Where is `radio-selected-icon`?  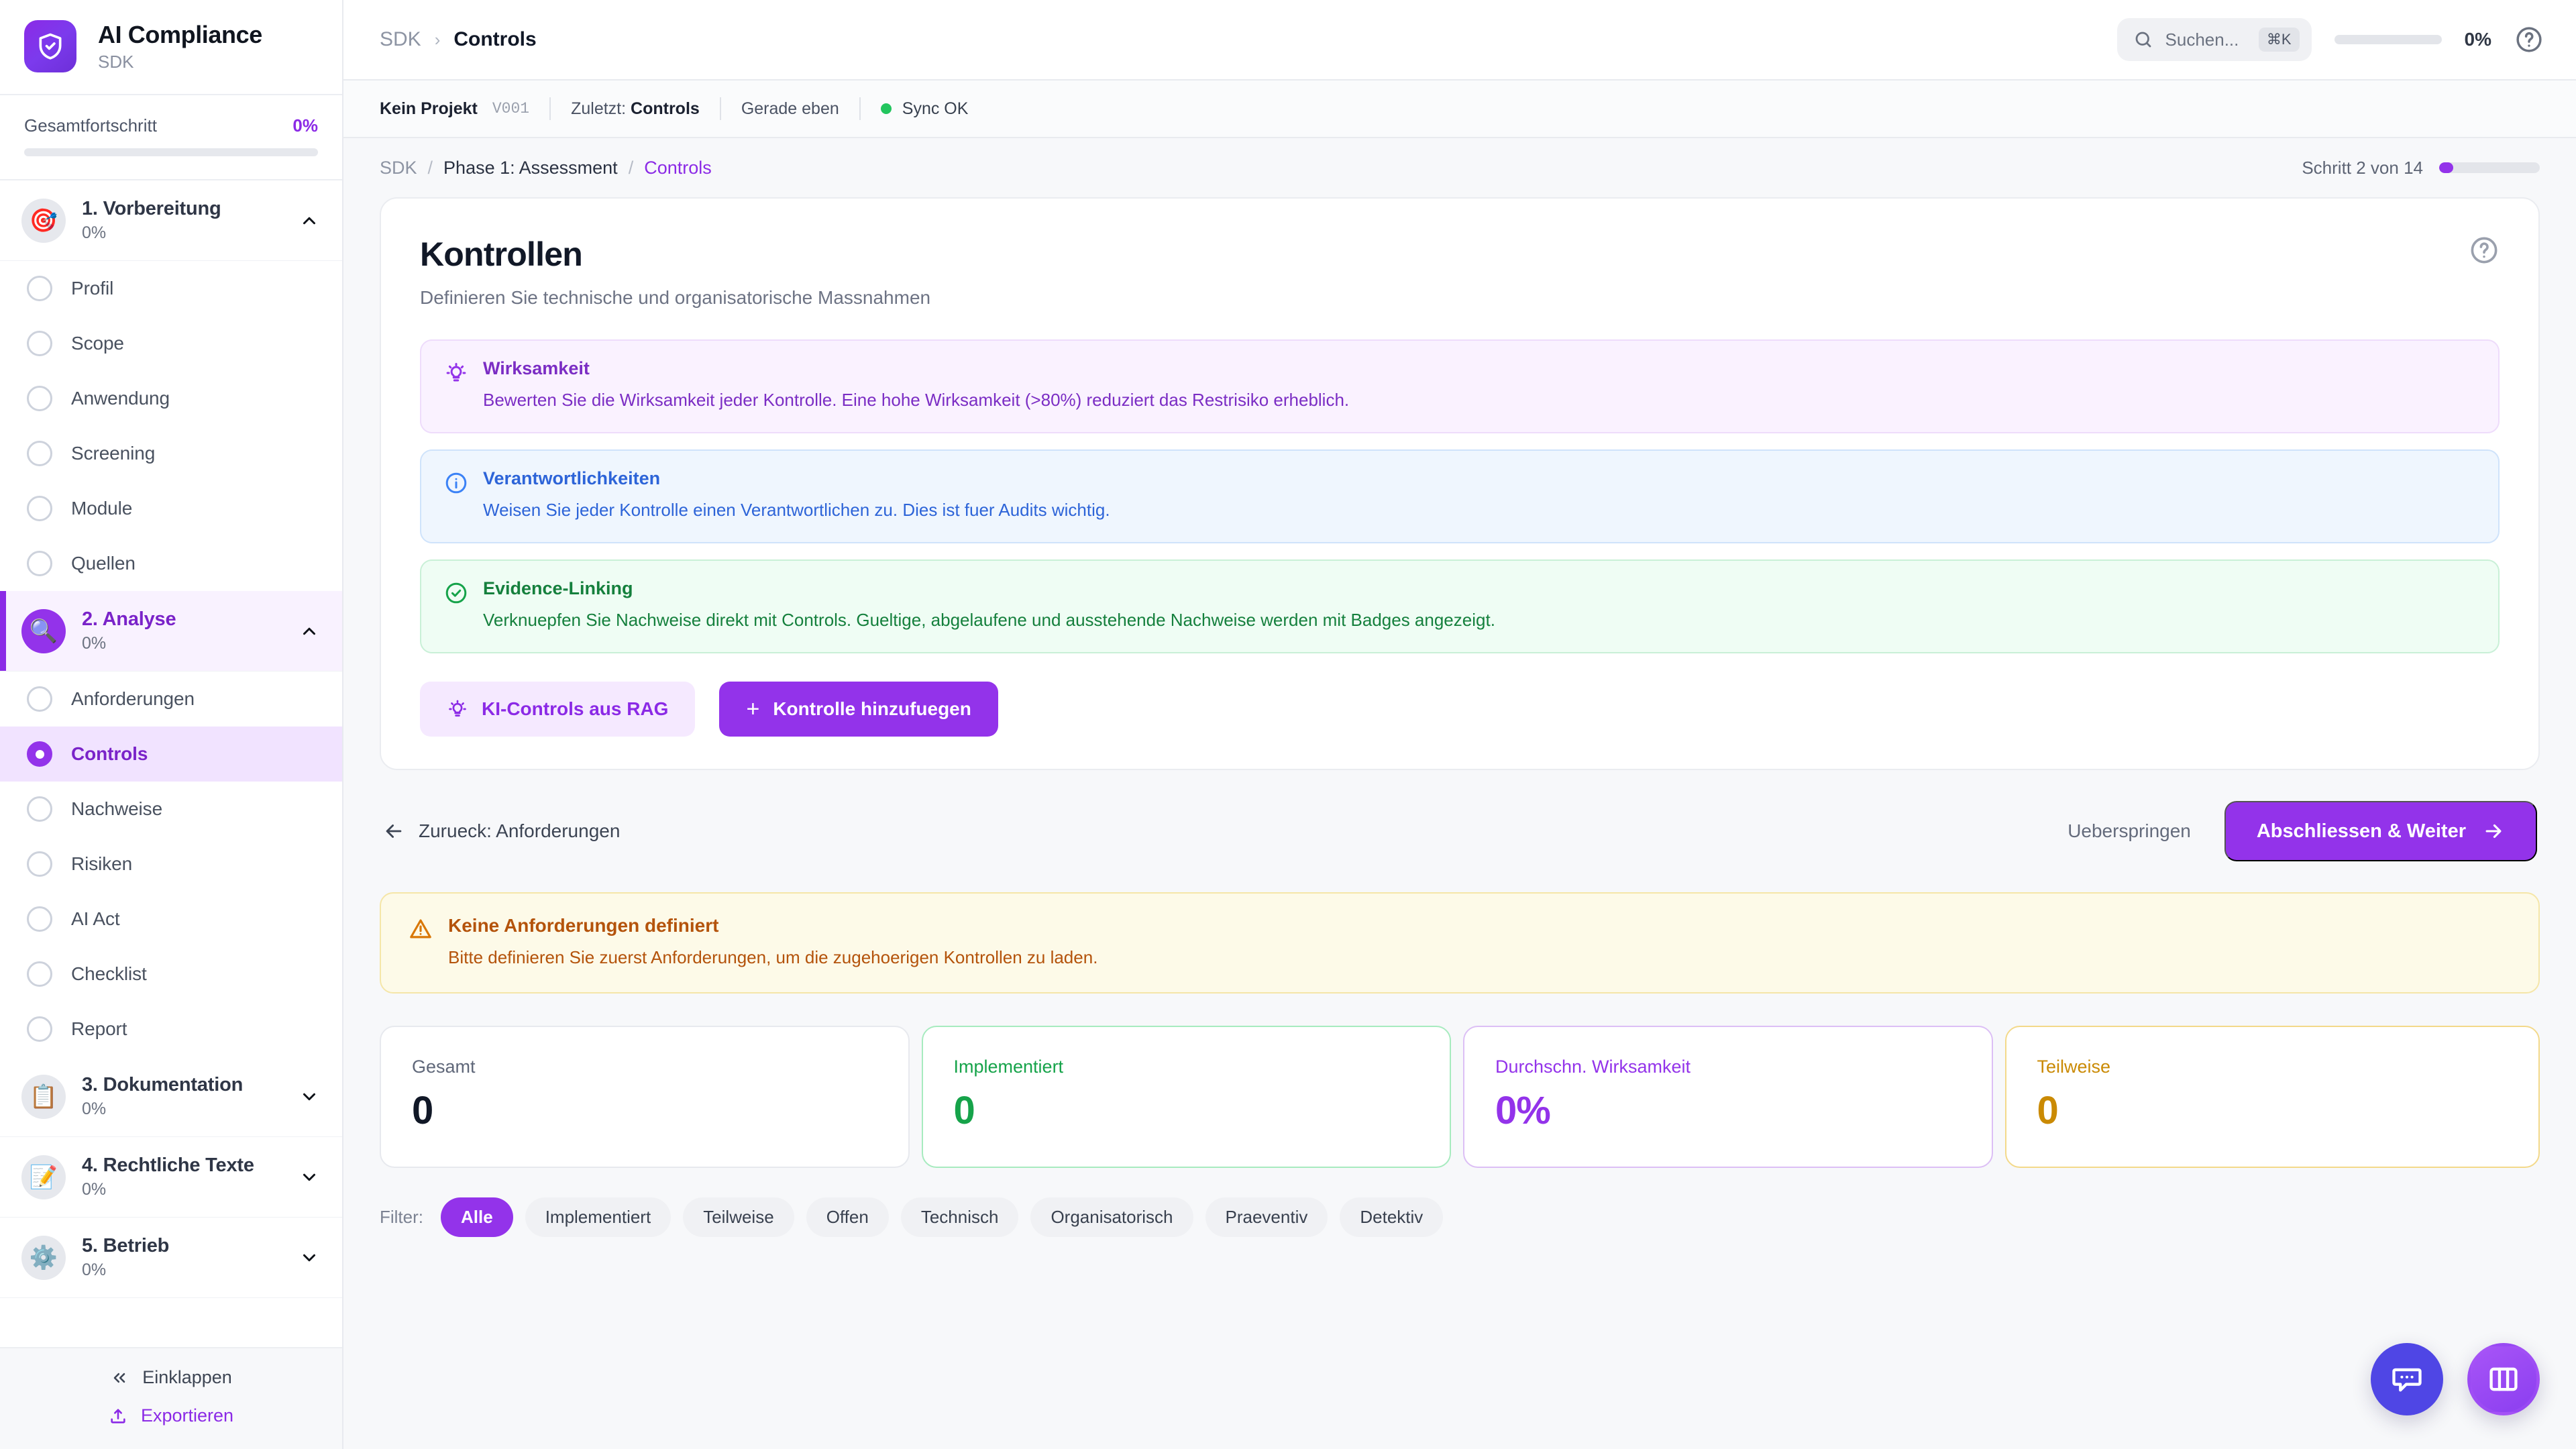 radio-selected-icon is located at coordinates (39, 754).